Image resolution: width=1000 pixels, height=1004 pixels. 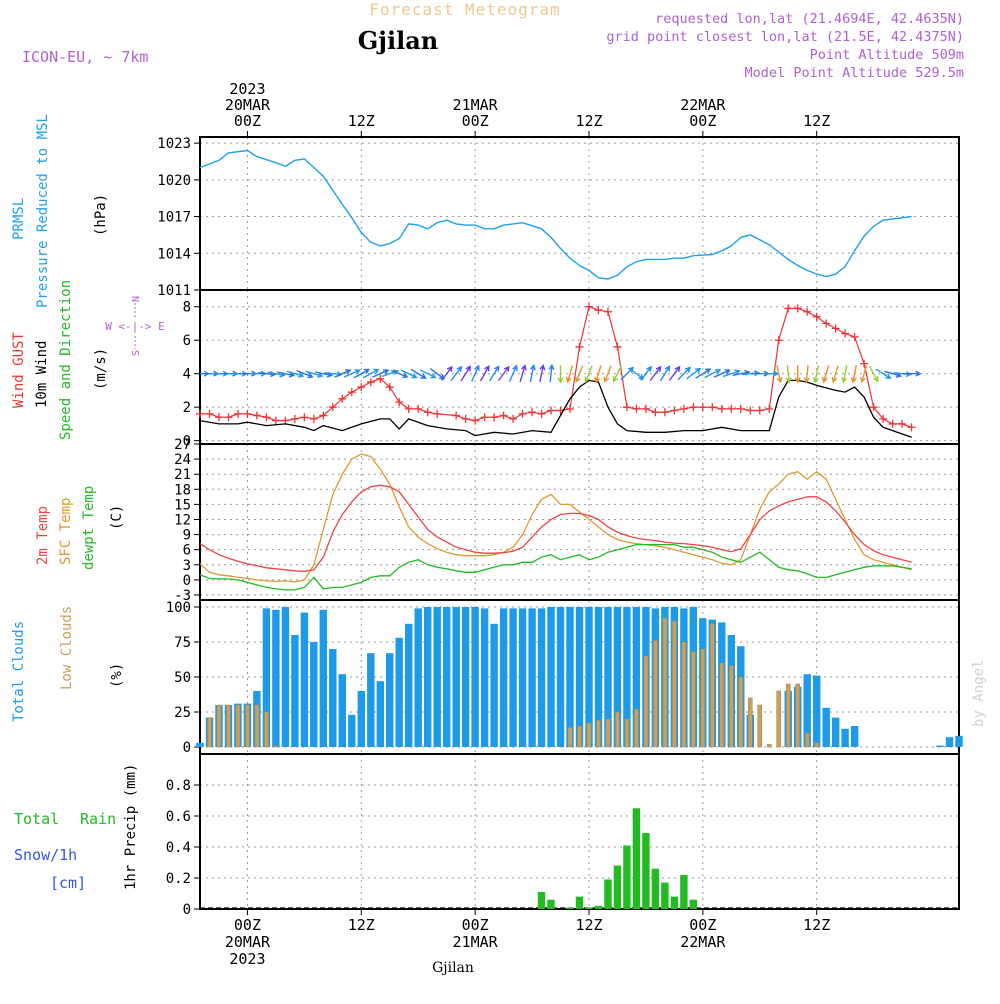 What do you see at coordinates (556, 528) in the screenshot?
I see `temp2m-line` at bounding box center [556, 528].